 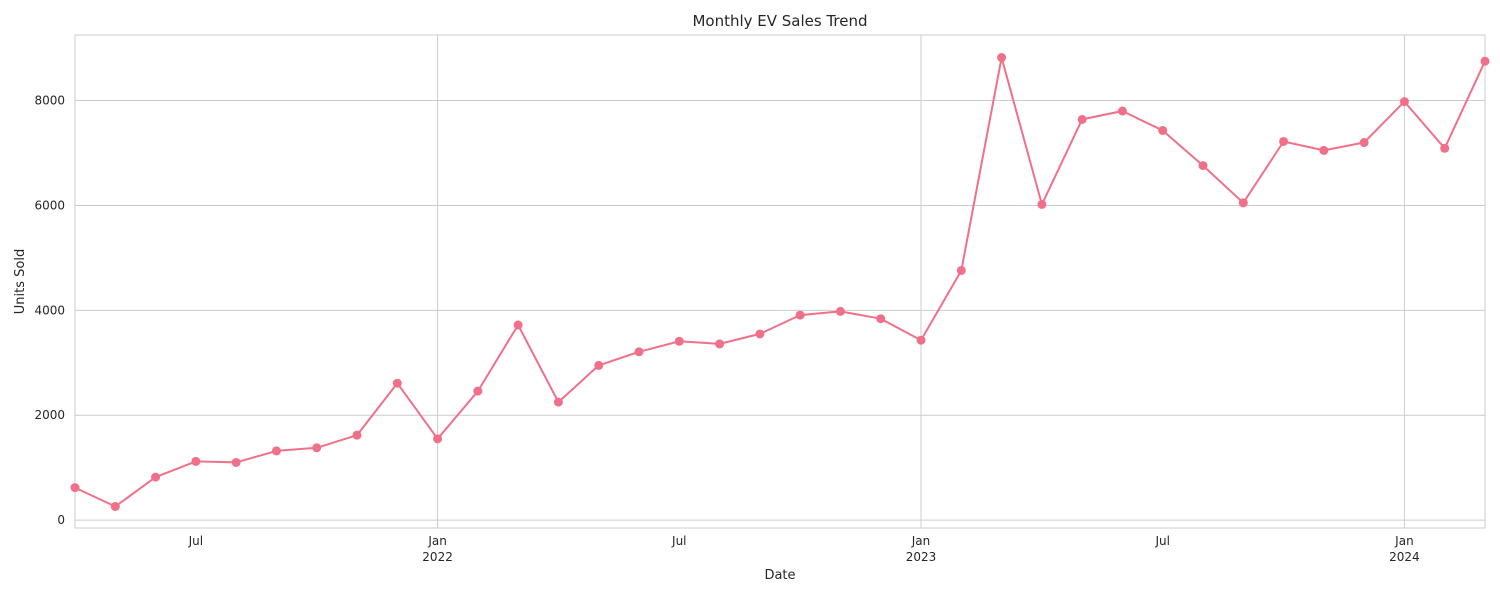 What do you see at coordinates (49, 101) in the screenshot?
I see `y-tick-label: 8000` at bounding box center [49, 101].